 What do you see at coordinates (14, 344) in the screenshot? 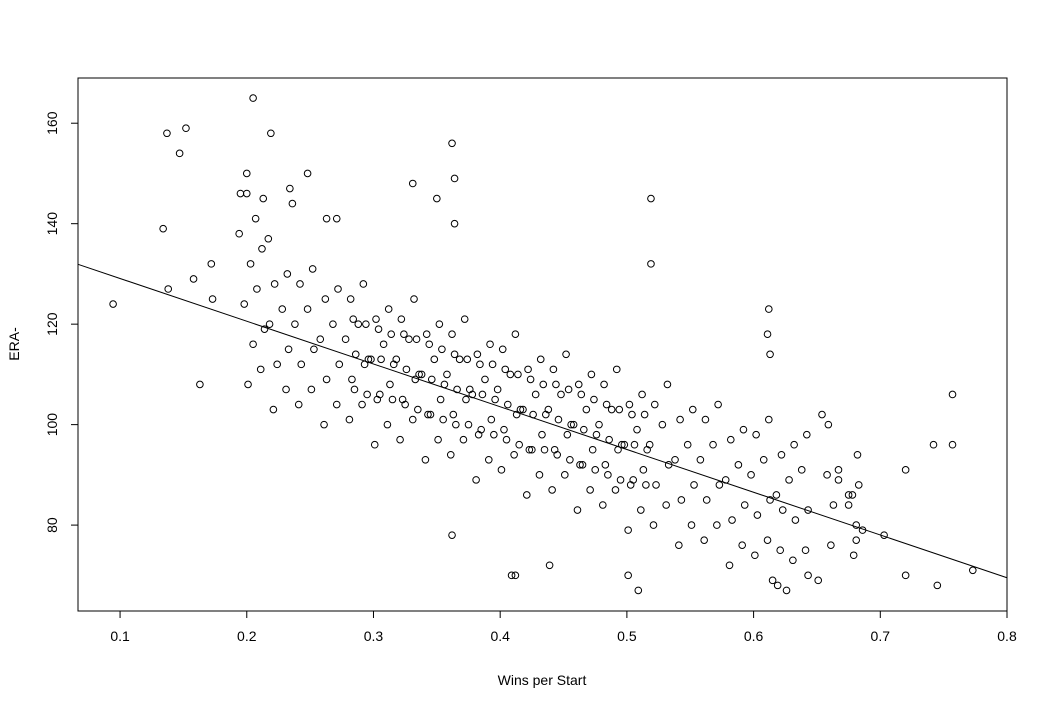
I see `y-axis-label: ERA-` at bounding box center [14, 344].